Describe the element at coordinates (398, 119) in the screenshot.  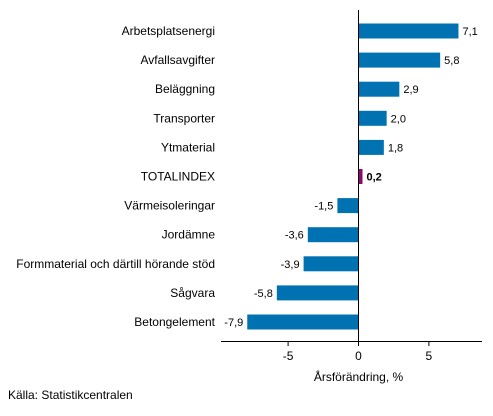
I see `data-label: 2,0` at that location.